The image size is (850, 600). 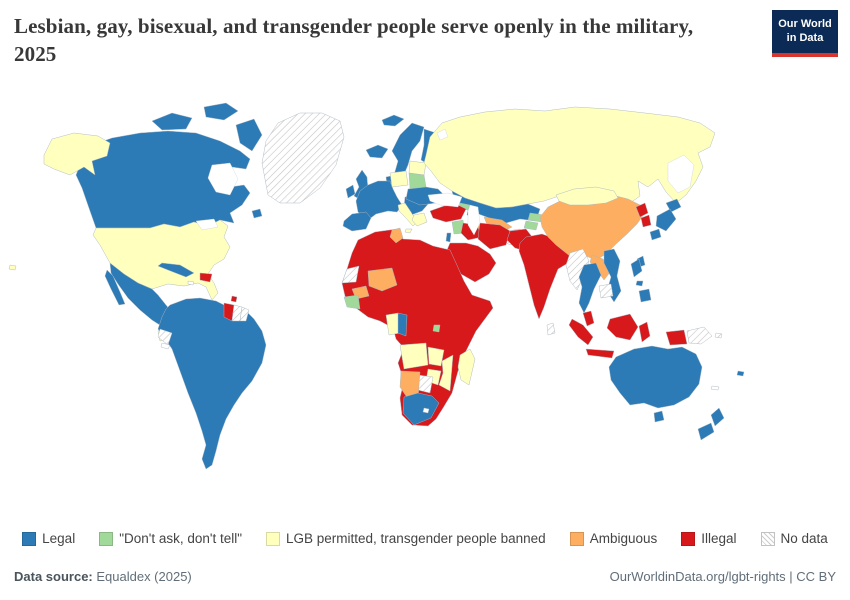 What do you see at coordinates (623, 538) in the screenshot?
I see `legend-label-ambiguous: Ambiguous` at bounding box center [623, 538].